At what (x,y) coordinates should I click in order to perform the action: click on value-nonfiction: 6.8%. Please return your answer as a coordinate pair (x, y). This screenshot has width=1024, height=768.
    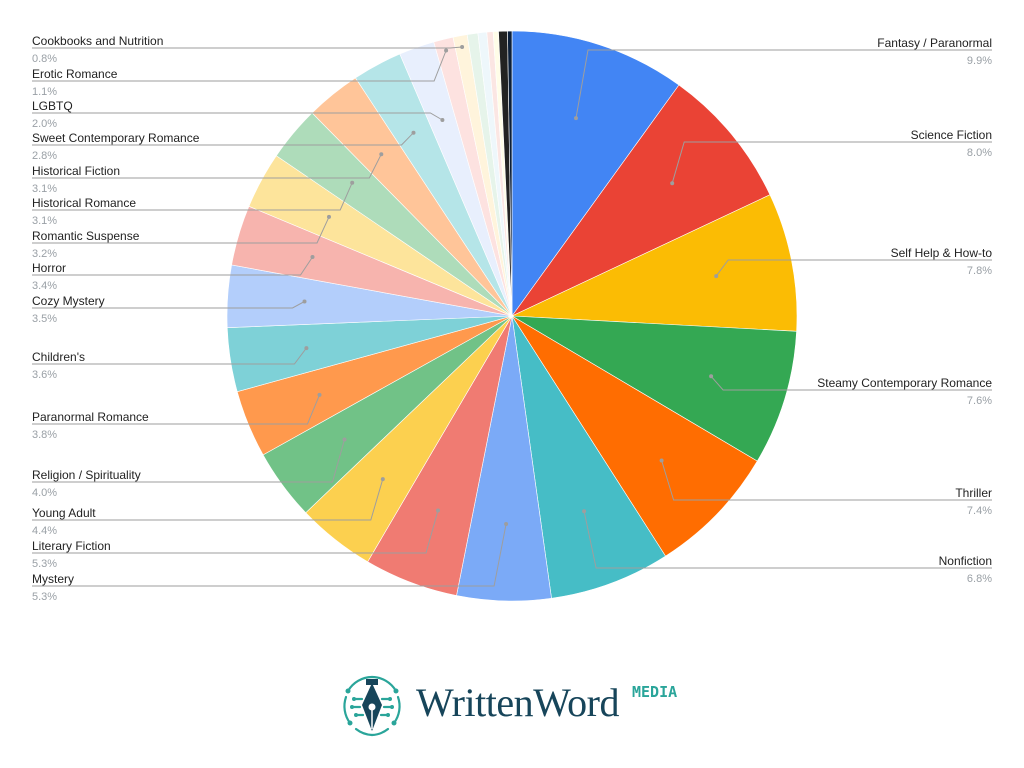
    Looking at the image, I should click on (979, 579).